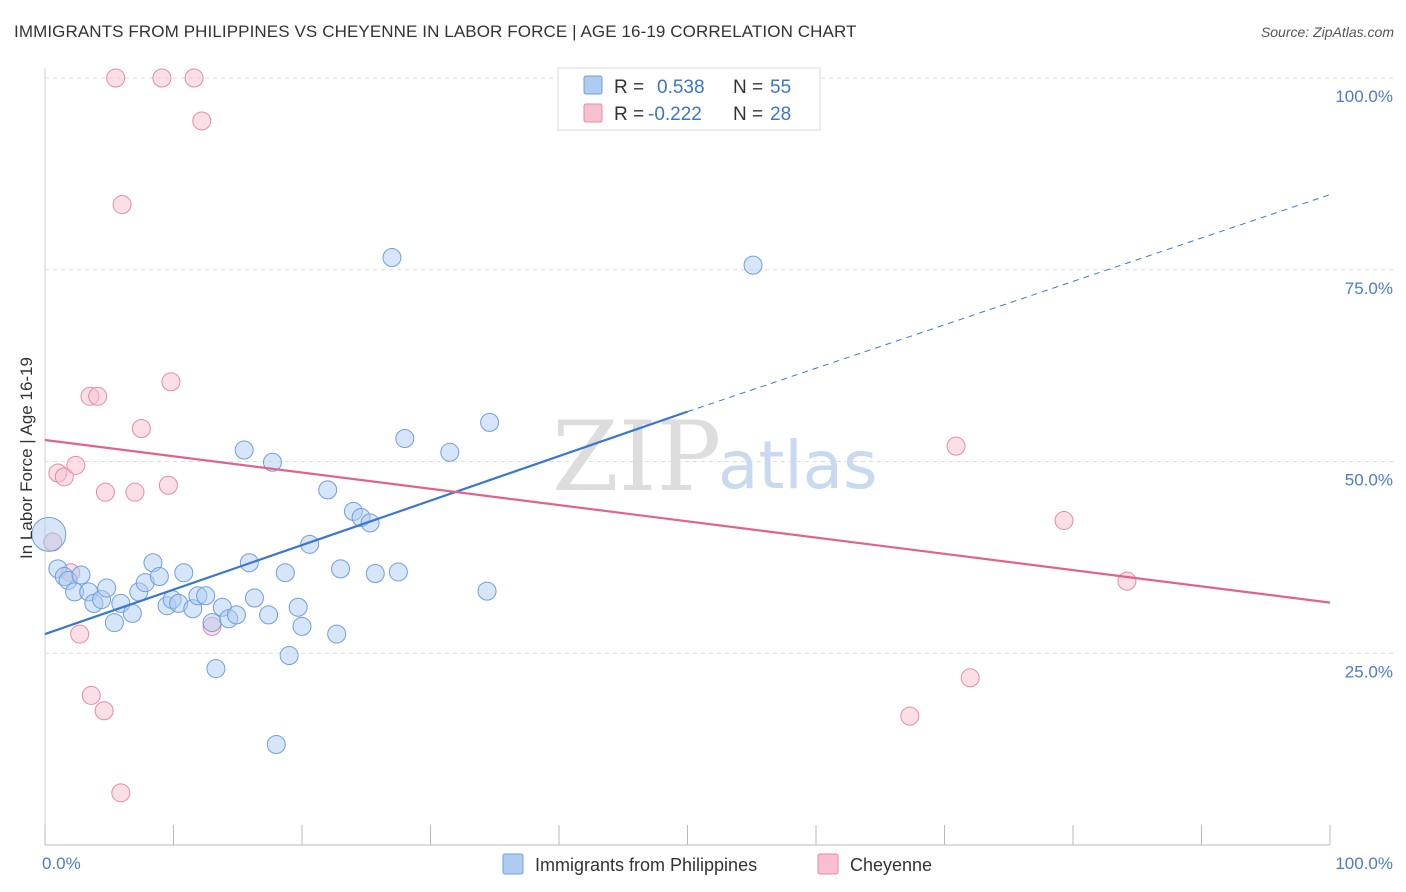 The width and height of the screenshot is (1406, 892). Describe the element at coordinates (513, 864) in the screenshot. I see `legend-swatch-philippines` at that location.